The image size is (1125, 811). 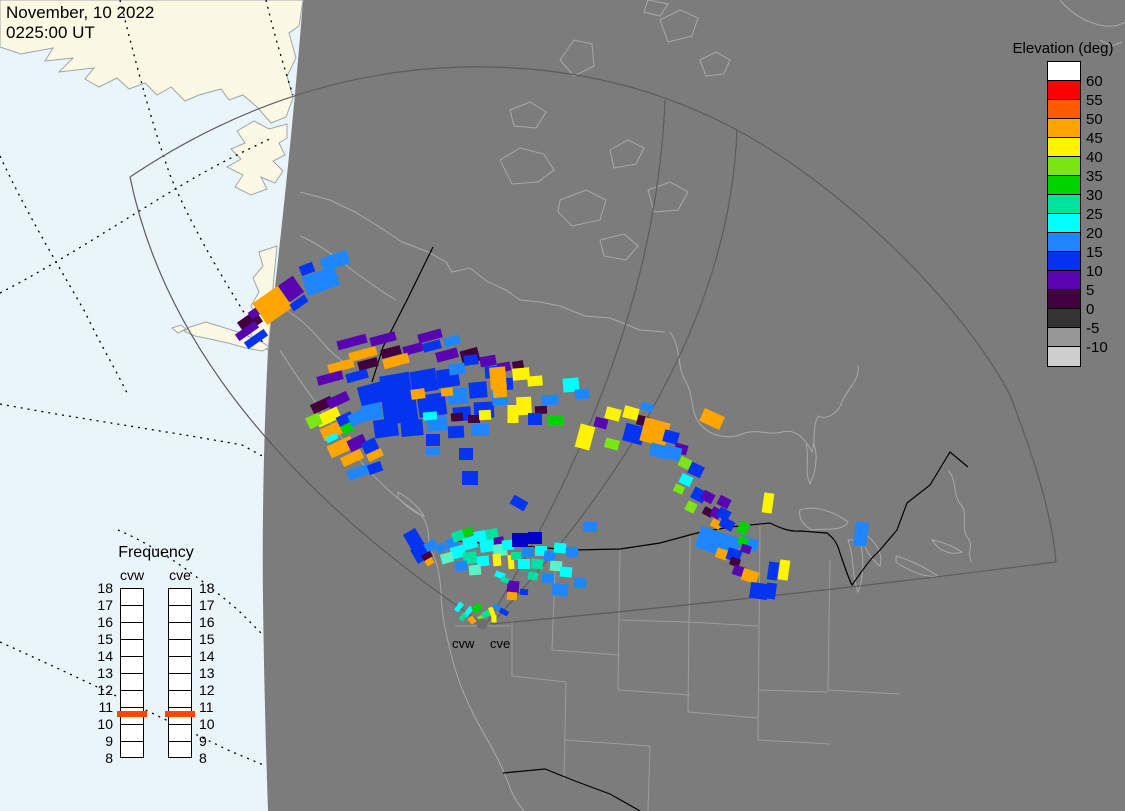 I want to click on legend-tick-label: 55, so click(x=1094, y=100).